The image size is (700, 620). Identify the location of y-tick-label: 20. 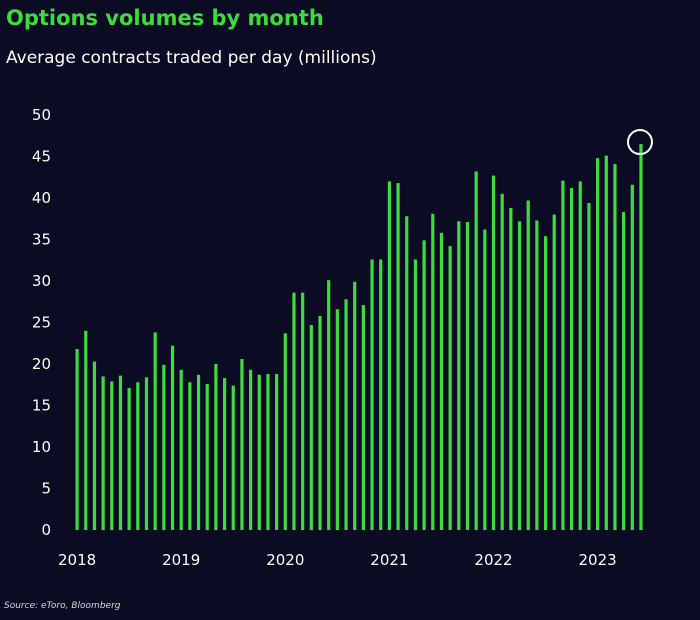
(41, 364).